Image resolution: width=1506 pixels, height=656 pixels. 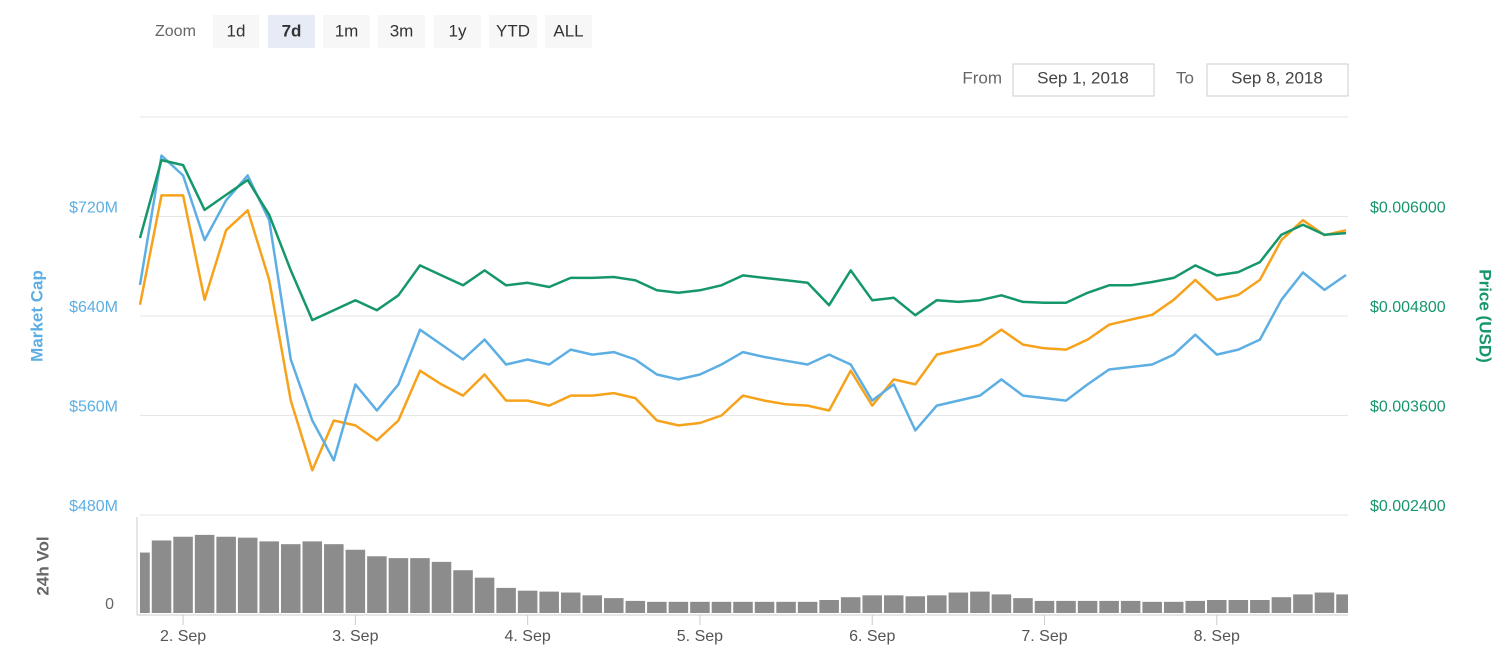 I want to click on zoom-button-label: 1d, so click(x=236, y=30).